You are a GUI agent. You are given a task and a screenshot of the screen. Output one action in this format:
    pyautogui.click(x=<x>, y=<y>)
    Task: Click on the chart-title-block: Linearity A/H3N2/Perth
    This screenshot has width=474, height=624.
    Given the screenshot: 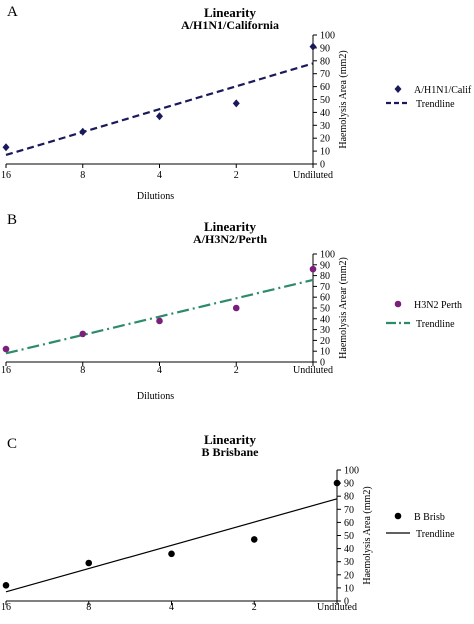 What is the action you would take?
    pyautogui.click(x=230, y=233)
    